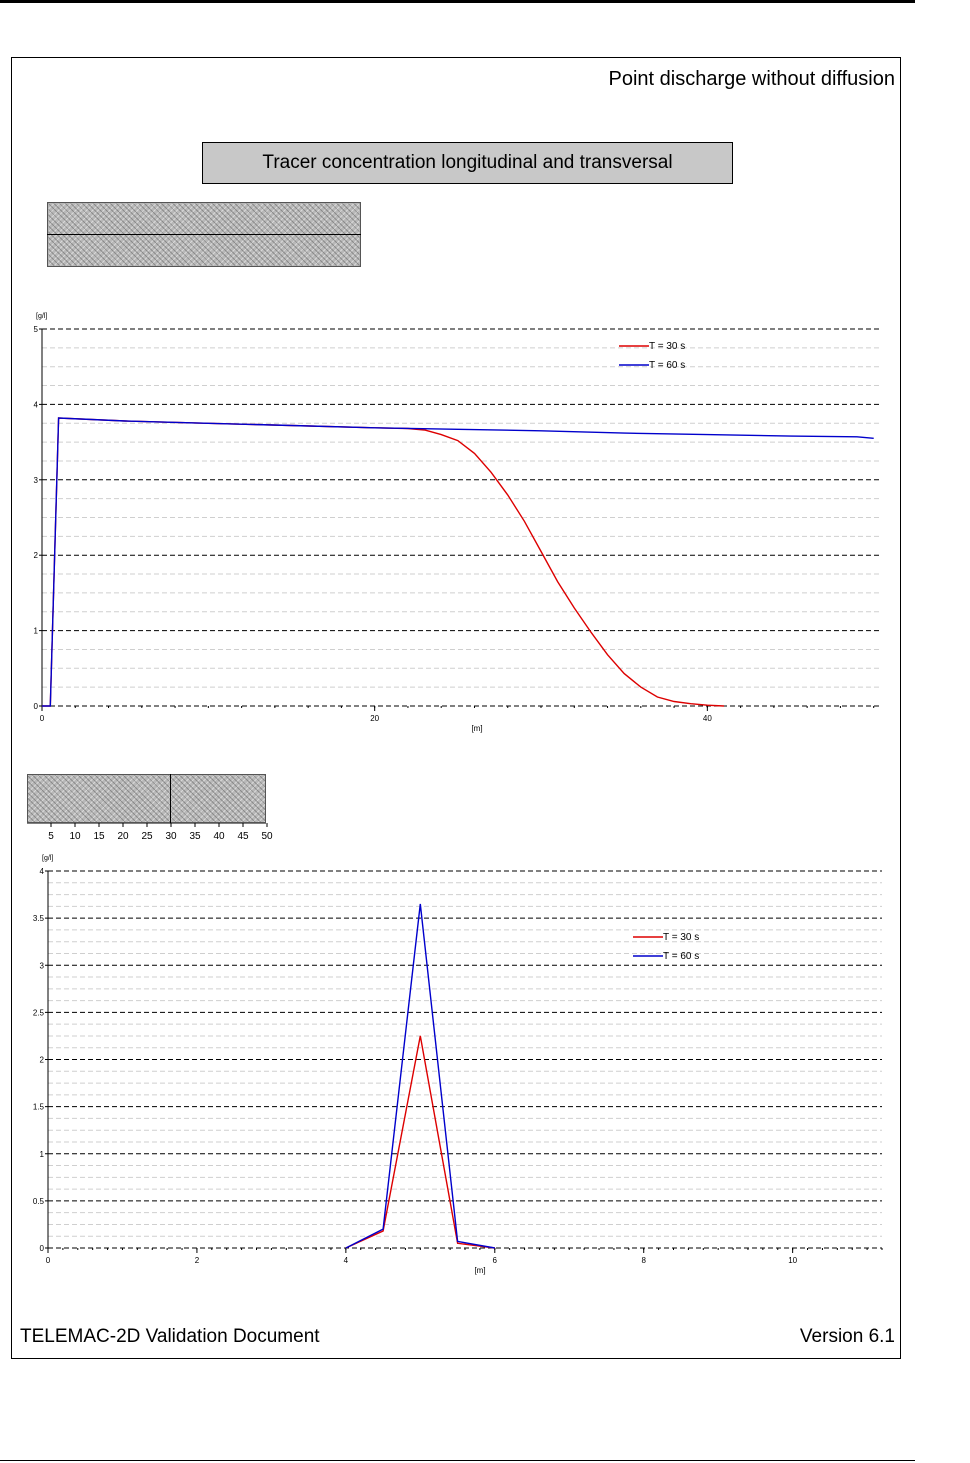  Describe the element at coordinates (847, 1336) in the screenshot. I see `document-version: Version 6.1` at that location.